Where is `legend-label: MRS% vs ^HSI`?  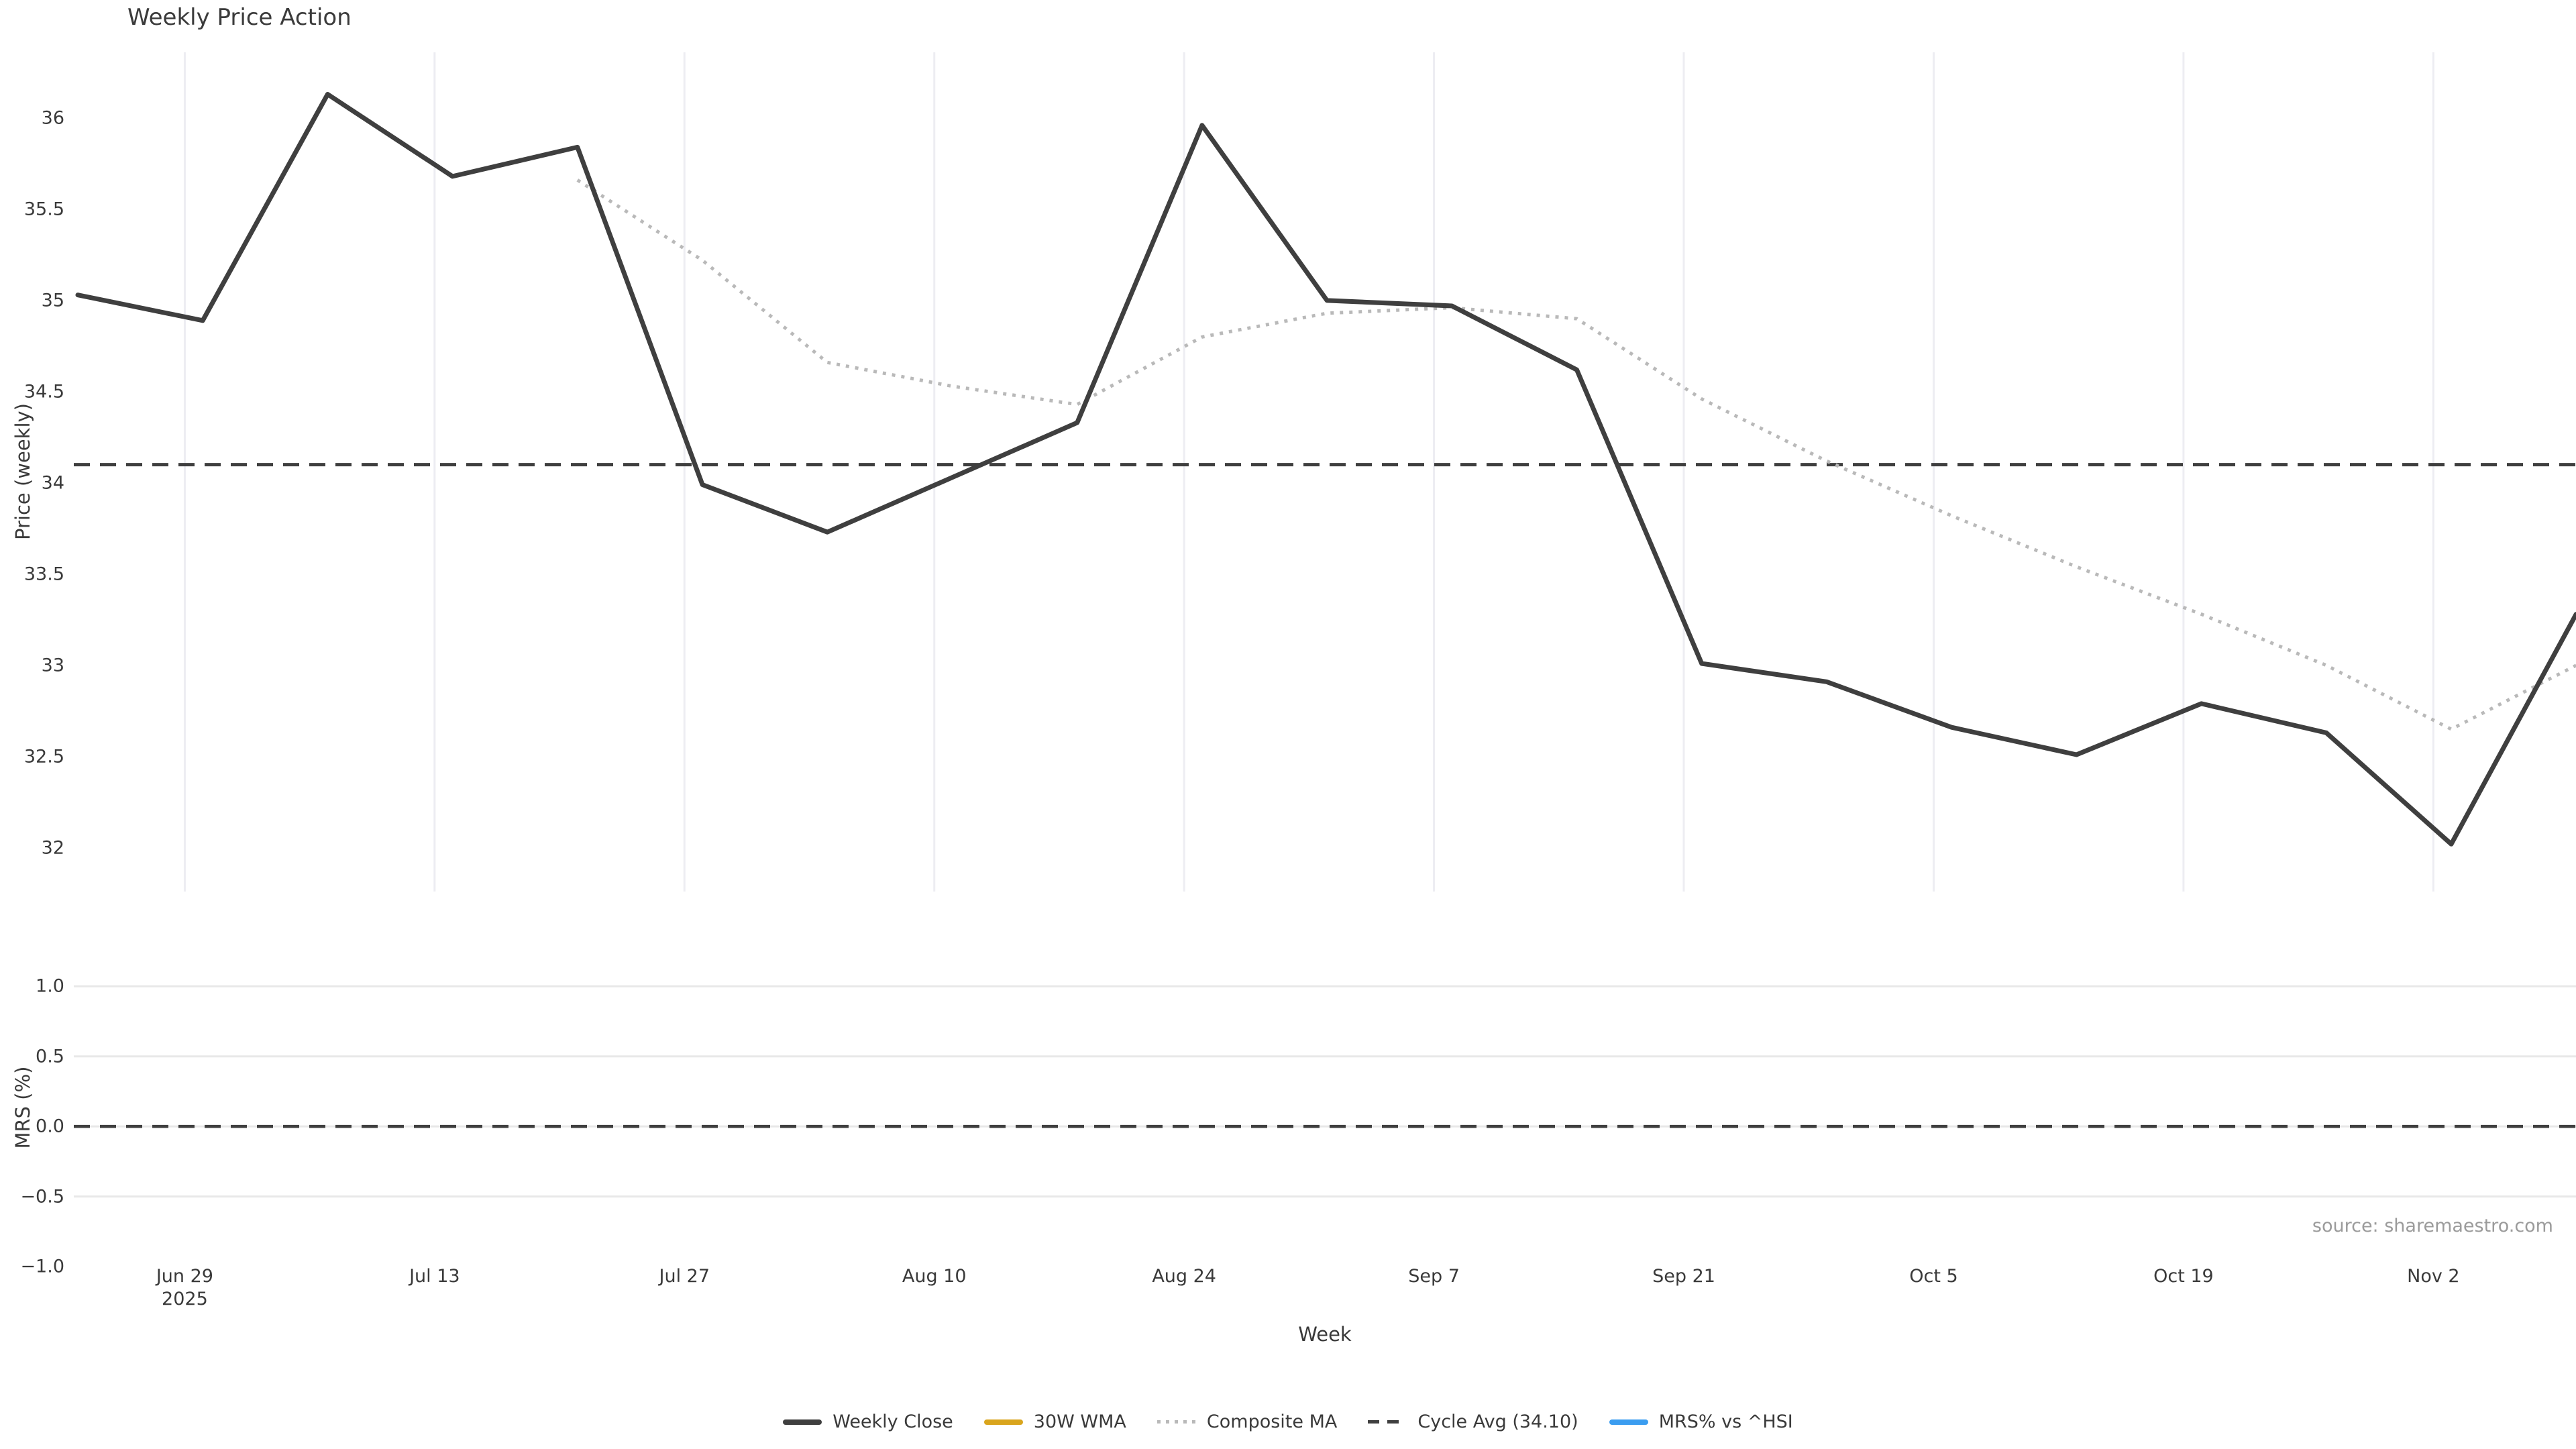 legend-label: MRS% vs ^HSI is located at coordinates (1725, 1421).